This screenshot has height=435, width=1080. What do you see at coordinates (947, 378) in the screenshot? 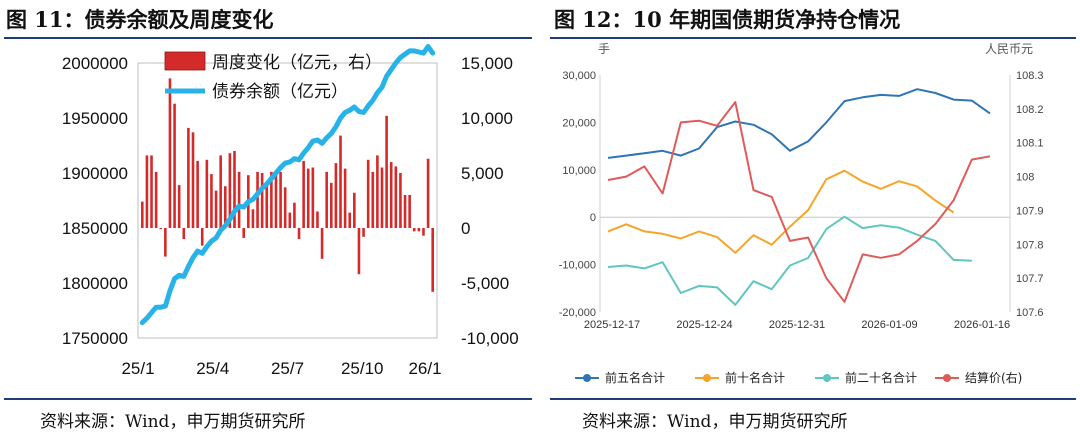
I see `legend-marker-settlement-price` at bounding box center [947, 378].